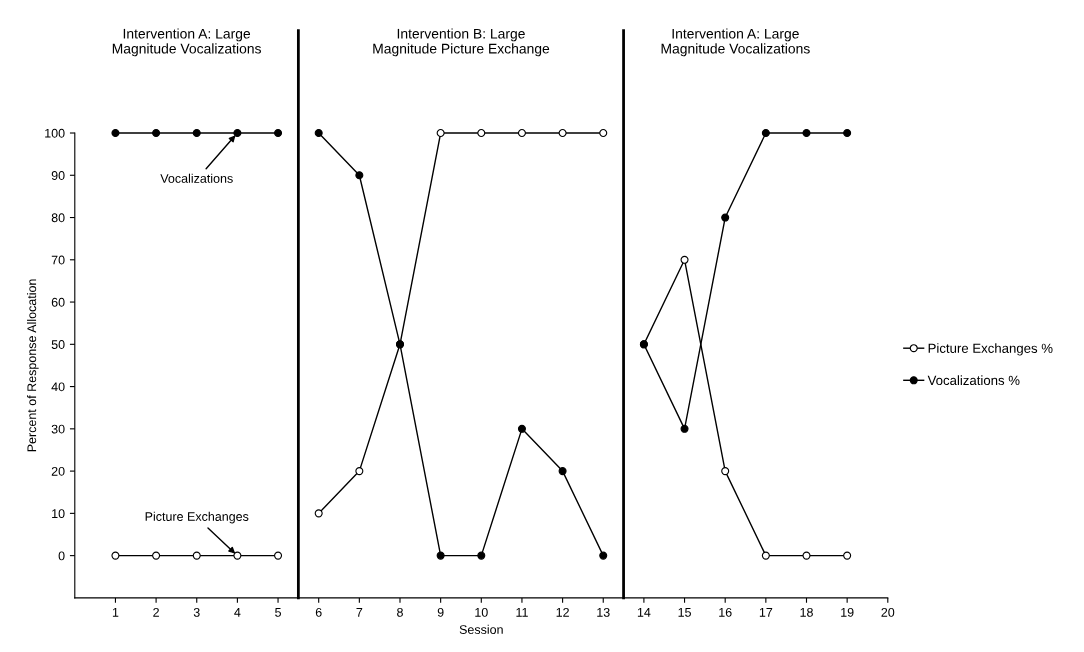 The height and width of the screenshot is (652, 1084). I want to click on y-tick-label: 40, so click(58, 387).